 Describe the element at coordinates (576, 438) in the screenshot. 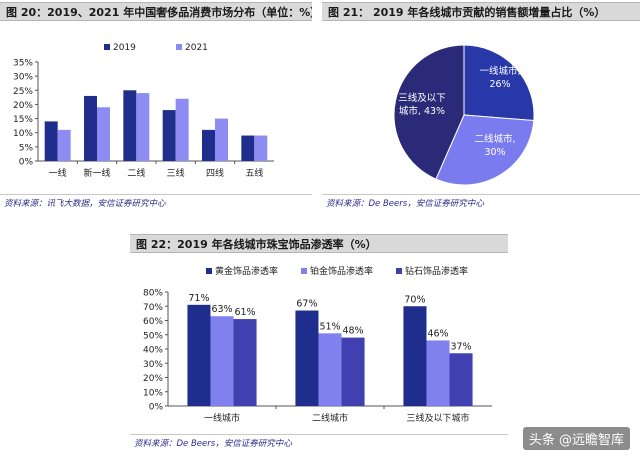

I see `watermark: 头条 @远瞻智库` at that location.